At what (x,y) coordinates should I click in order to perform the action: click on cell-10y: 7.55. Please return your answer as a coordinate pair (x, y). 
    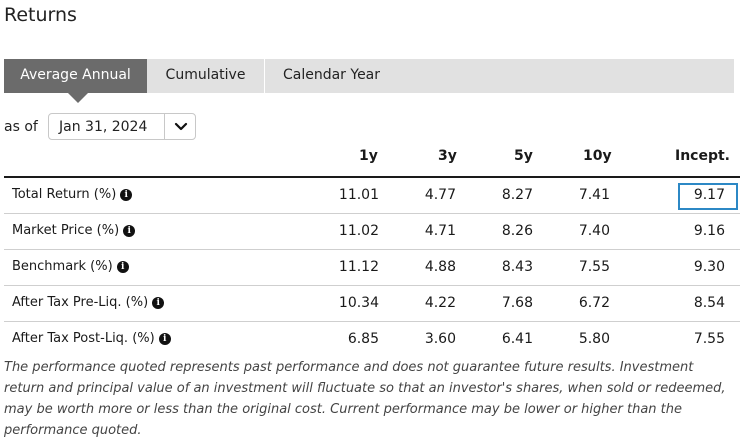
    Looking at the image, I should click on (594, 267).